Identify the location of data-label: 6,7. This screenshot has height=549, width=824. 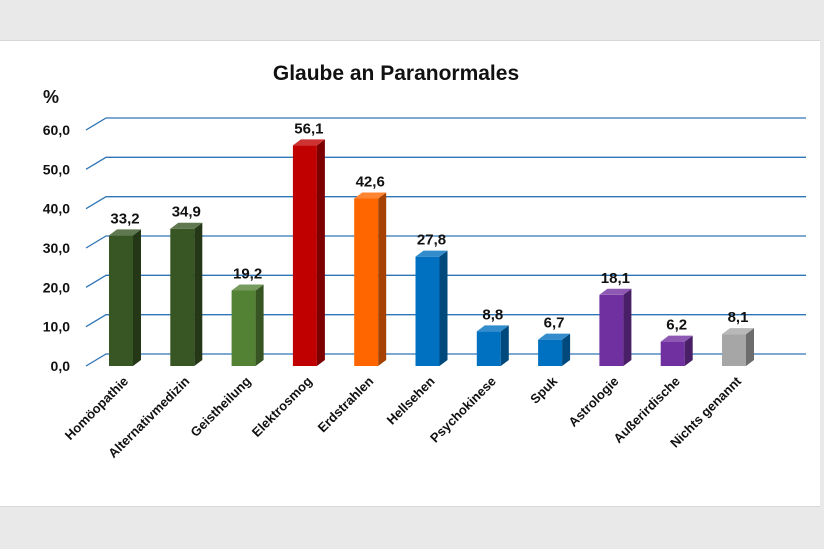
(554, 323).